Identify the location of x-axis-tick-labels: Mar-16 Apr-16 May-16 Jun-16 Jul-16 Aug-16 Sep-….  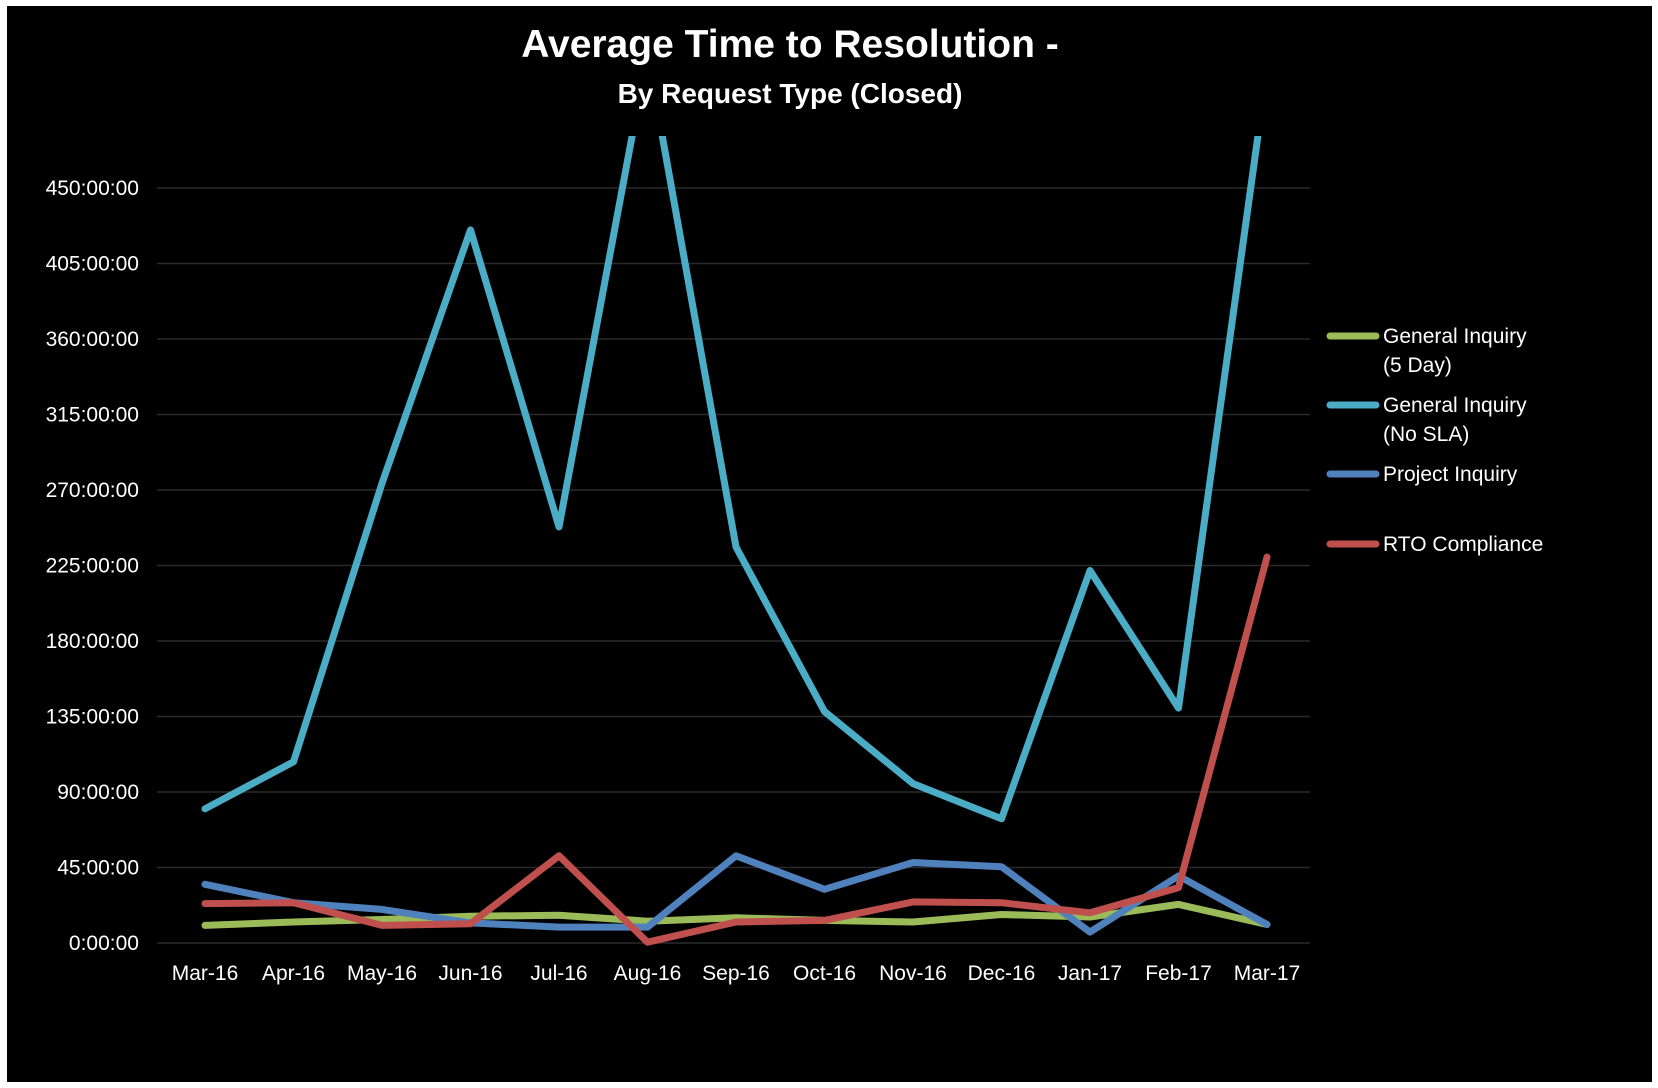
(736, 973).